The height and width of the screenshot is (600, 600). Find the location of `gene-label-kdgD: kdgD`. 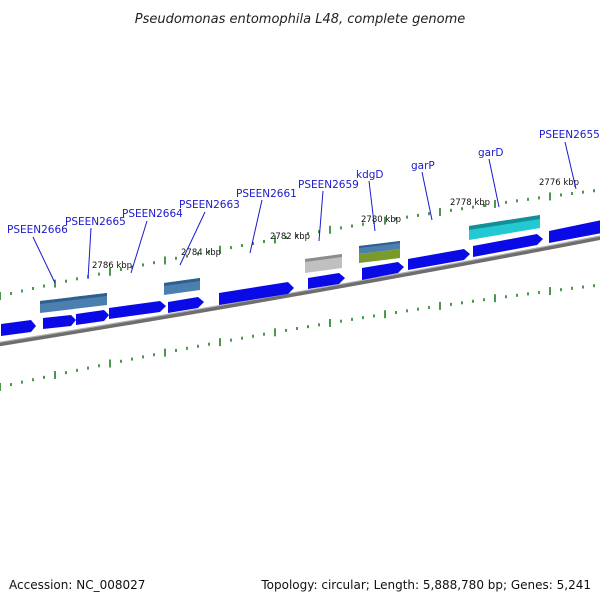

gene-label-kdgD: kdgD is located at coordinates (370, 175).